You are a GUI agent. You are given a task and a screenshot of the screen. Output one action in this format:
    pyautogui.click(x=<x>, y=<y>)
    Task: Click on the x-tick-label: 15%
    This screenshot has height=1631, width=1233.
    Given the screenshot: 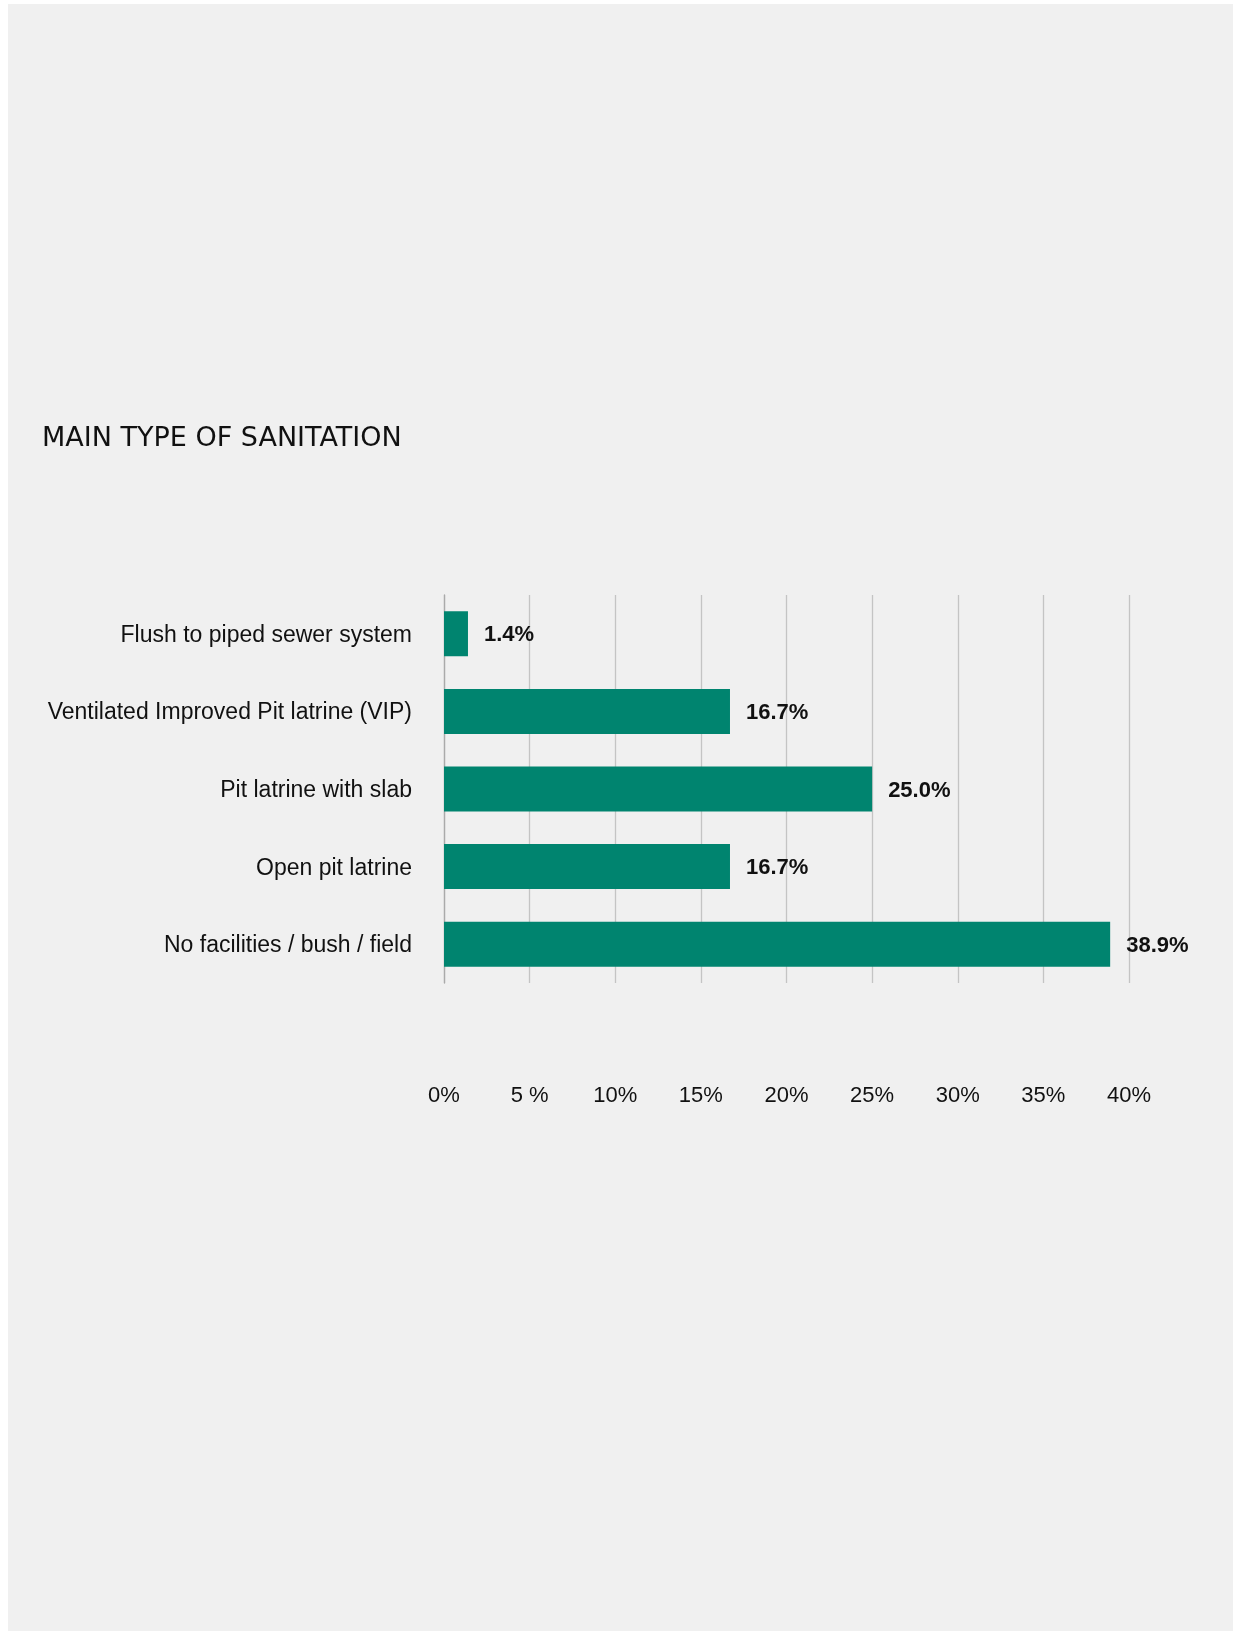 What is the action you would take?
    pyautogui.click(x=700, y=1094)
    